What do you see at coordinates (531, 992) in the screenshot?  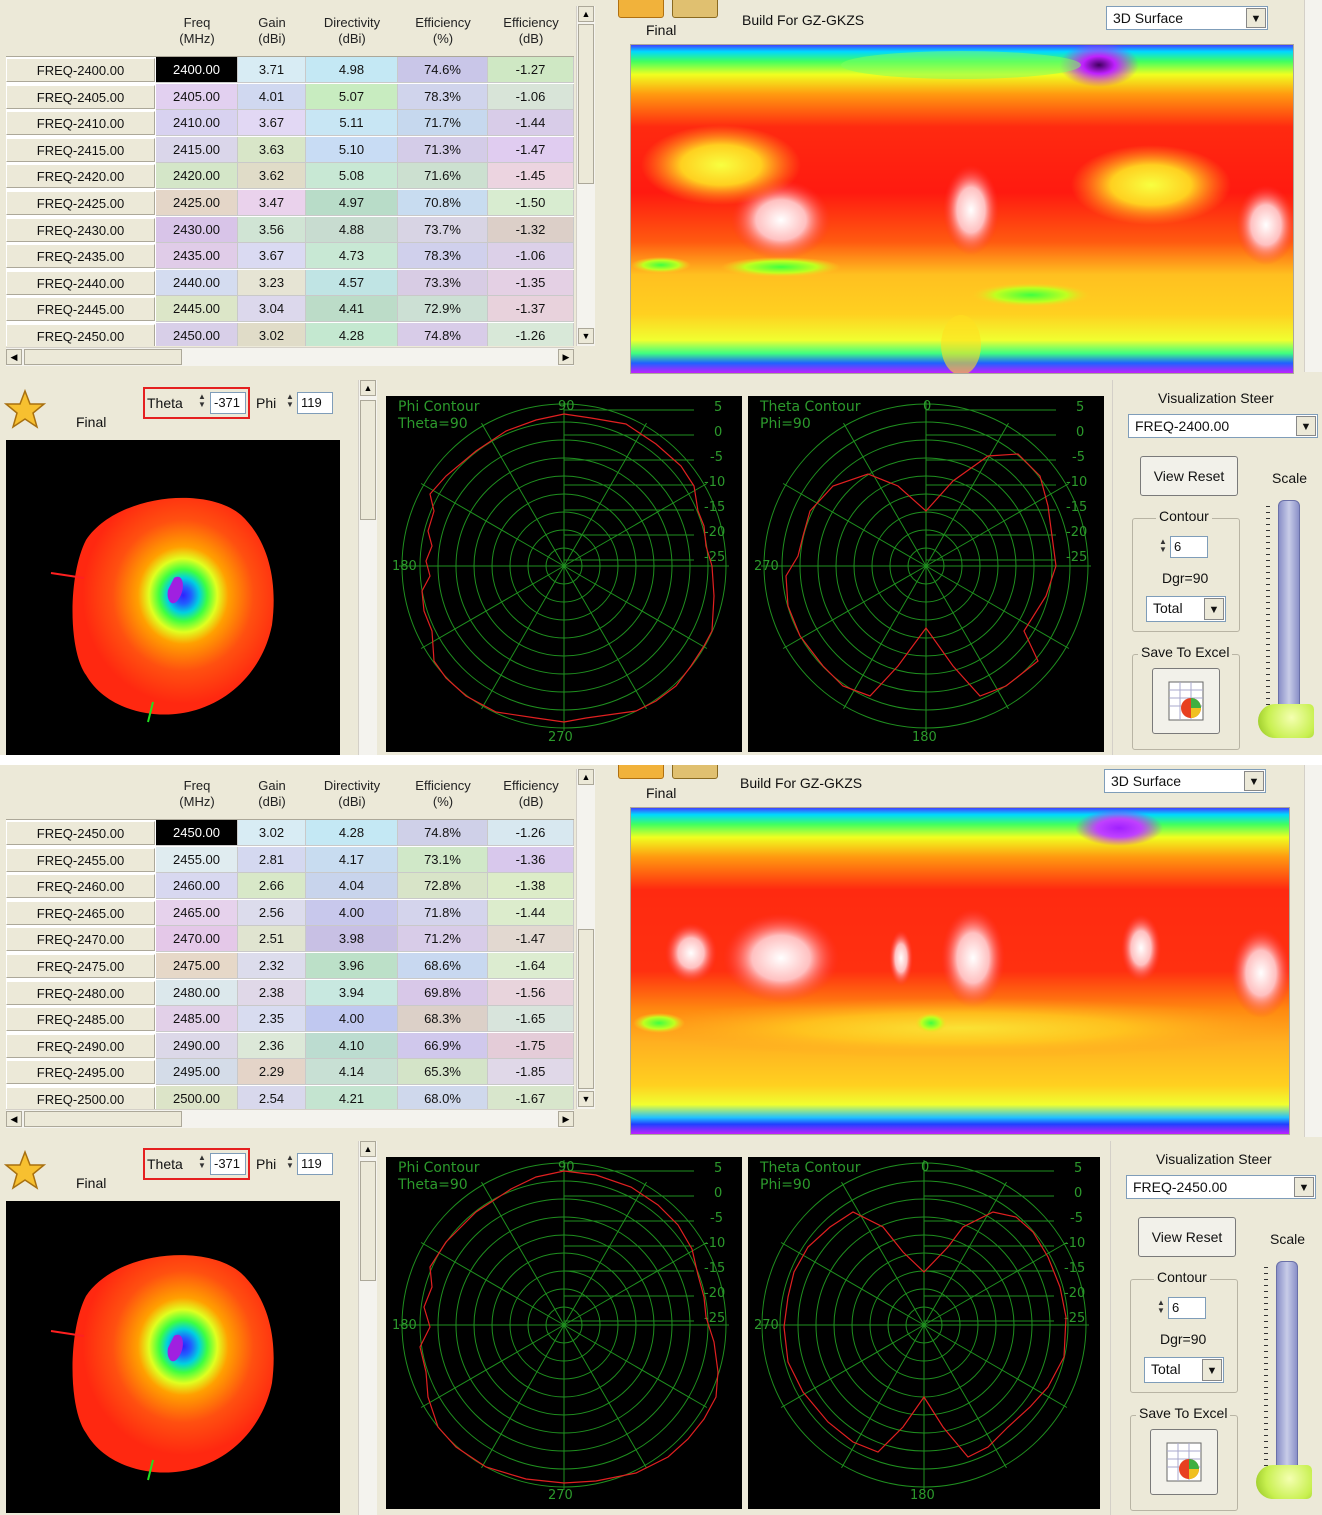 I see `cell-efficiency-db: -1.56` at bounding box center [531, 992].